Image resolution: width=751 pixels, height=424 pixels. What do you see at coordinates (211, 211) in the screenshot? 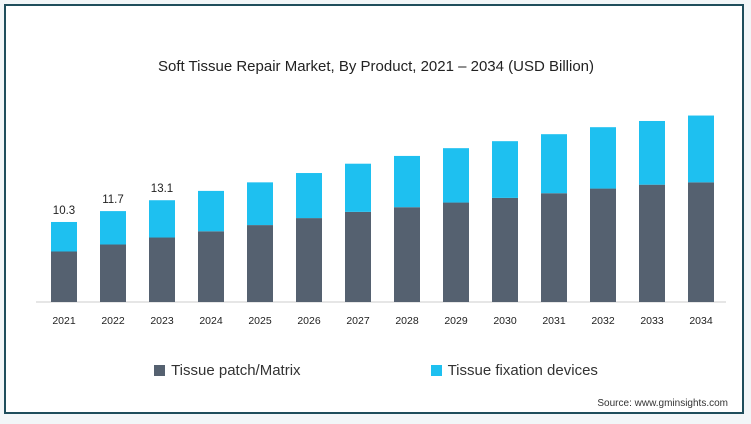
I see `bar-tissue-fixation-2024` at bounding box center [211, 211].